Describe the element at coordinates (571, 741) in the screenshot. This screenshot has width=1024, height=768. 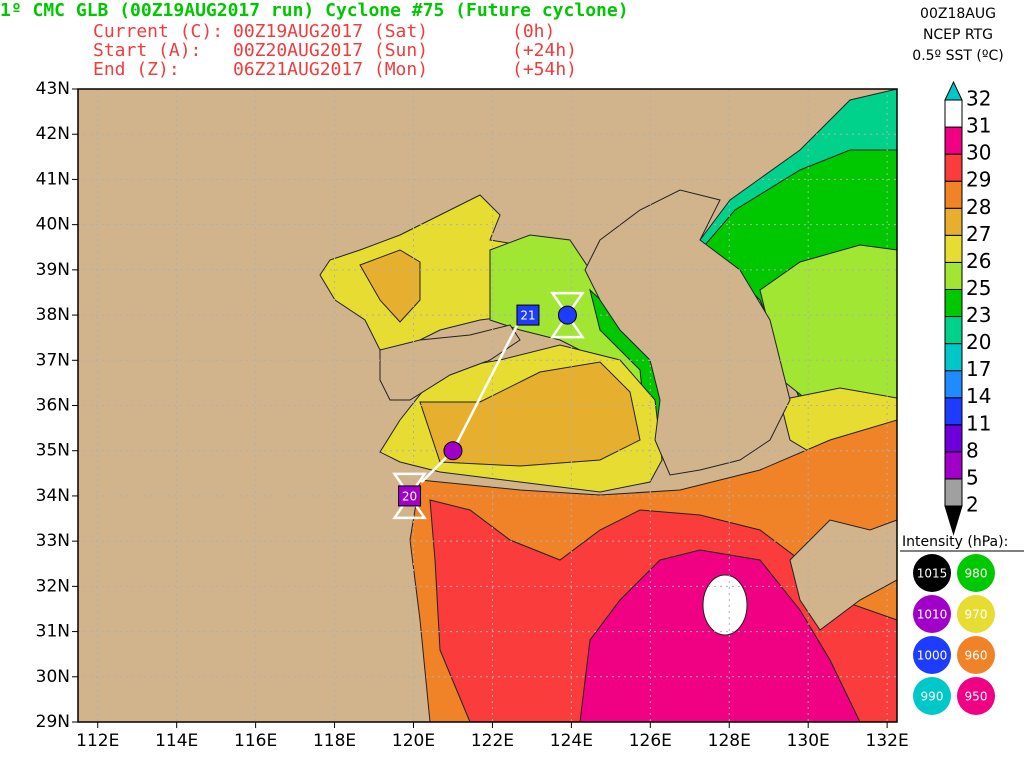
I see `x-tick-label: 124E` at that location.